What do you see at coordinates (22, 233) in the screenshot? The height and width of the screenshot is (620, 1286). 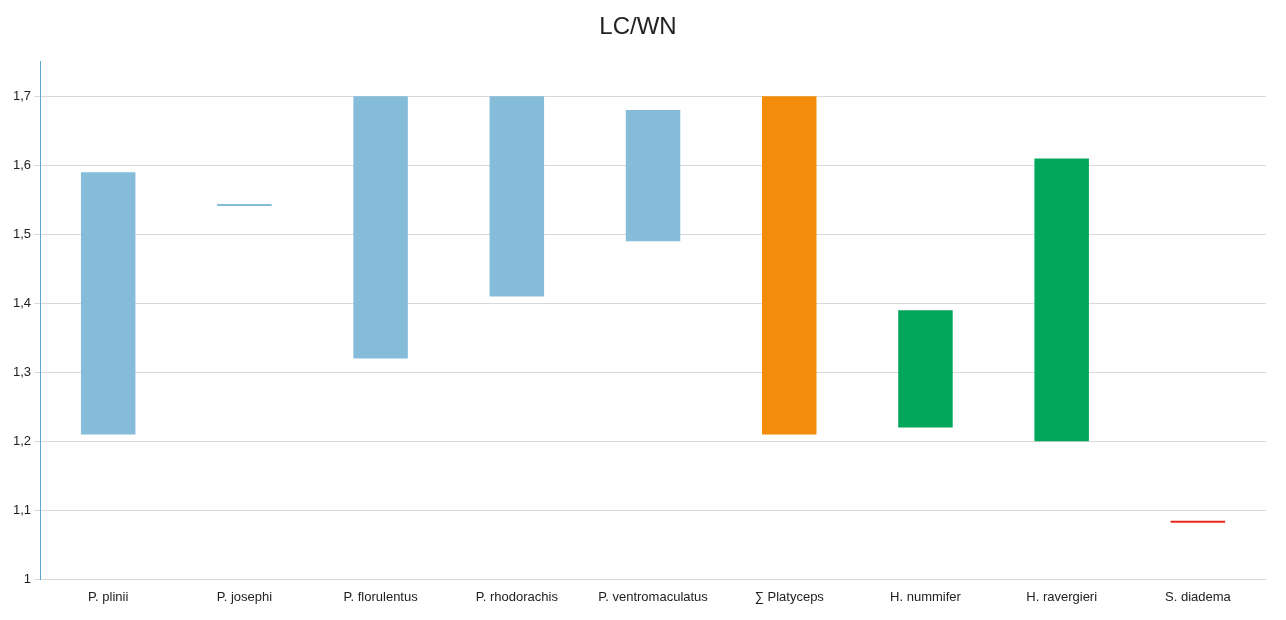 I see `y-tick-label: 1,5` at bounding box center [22, 233].